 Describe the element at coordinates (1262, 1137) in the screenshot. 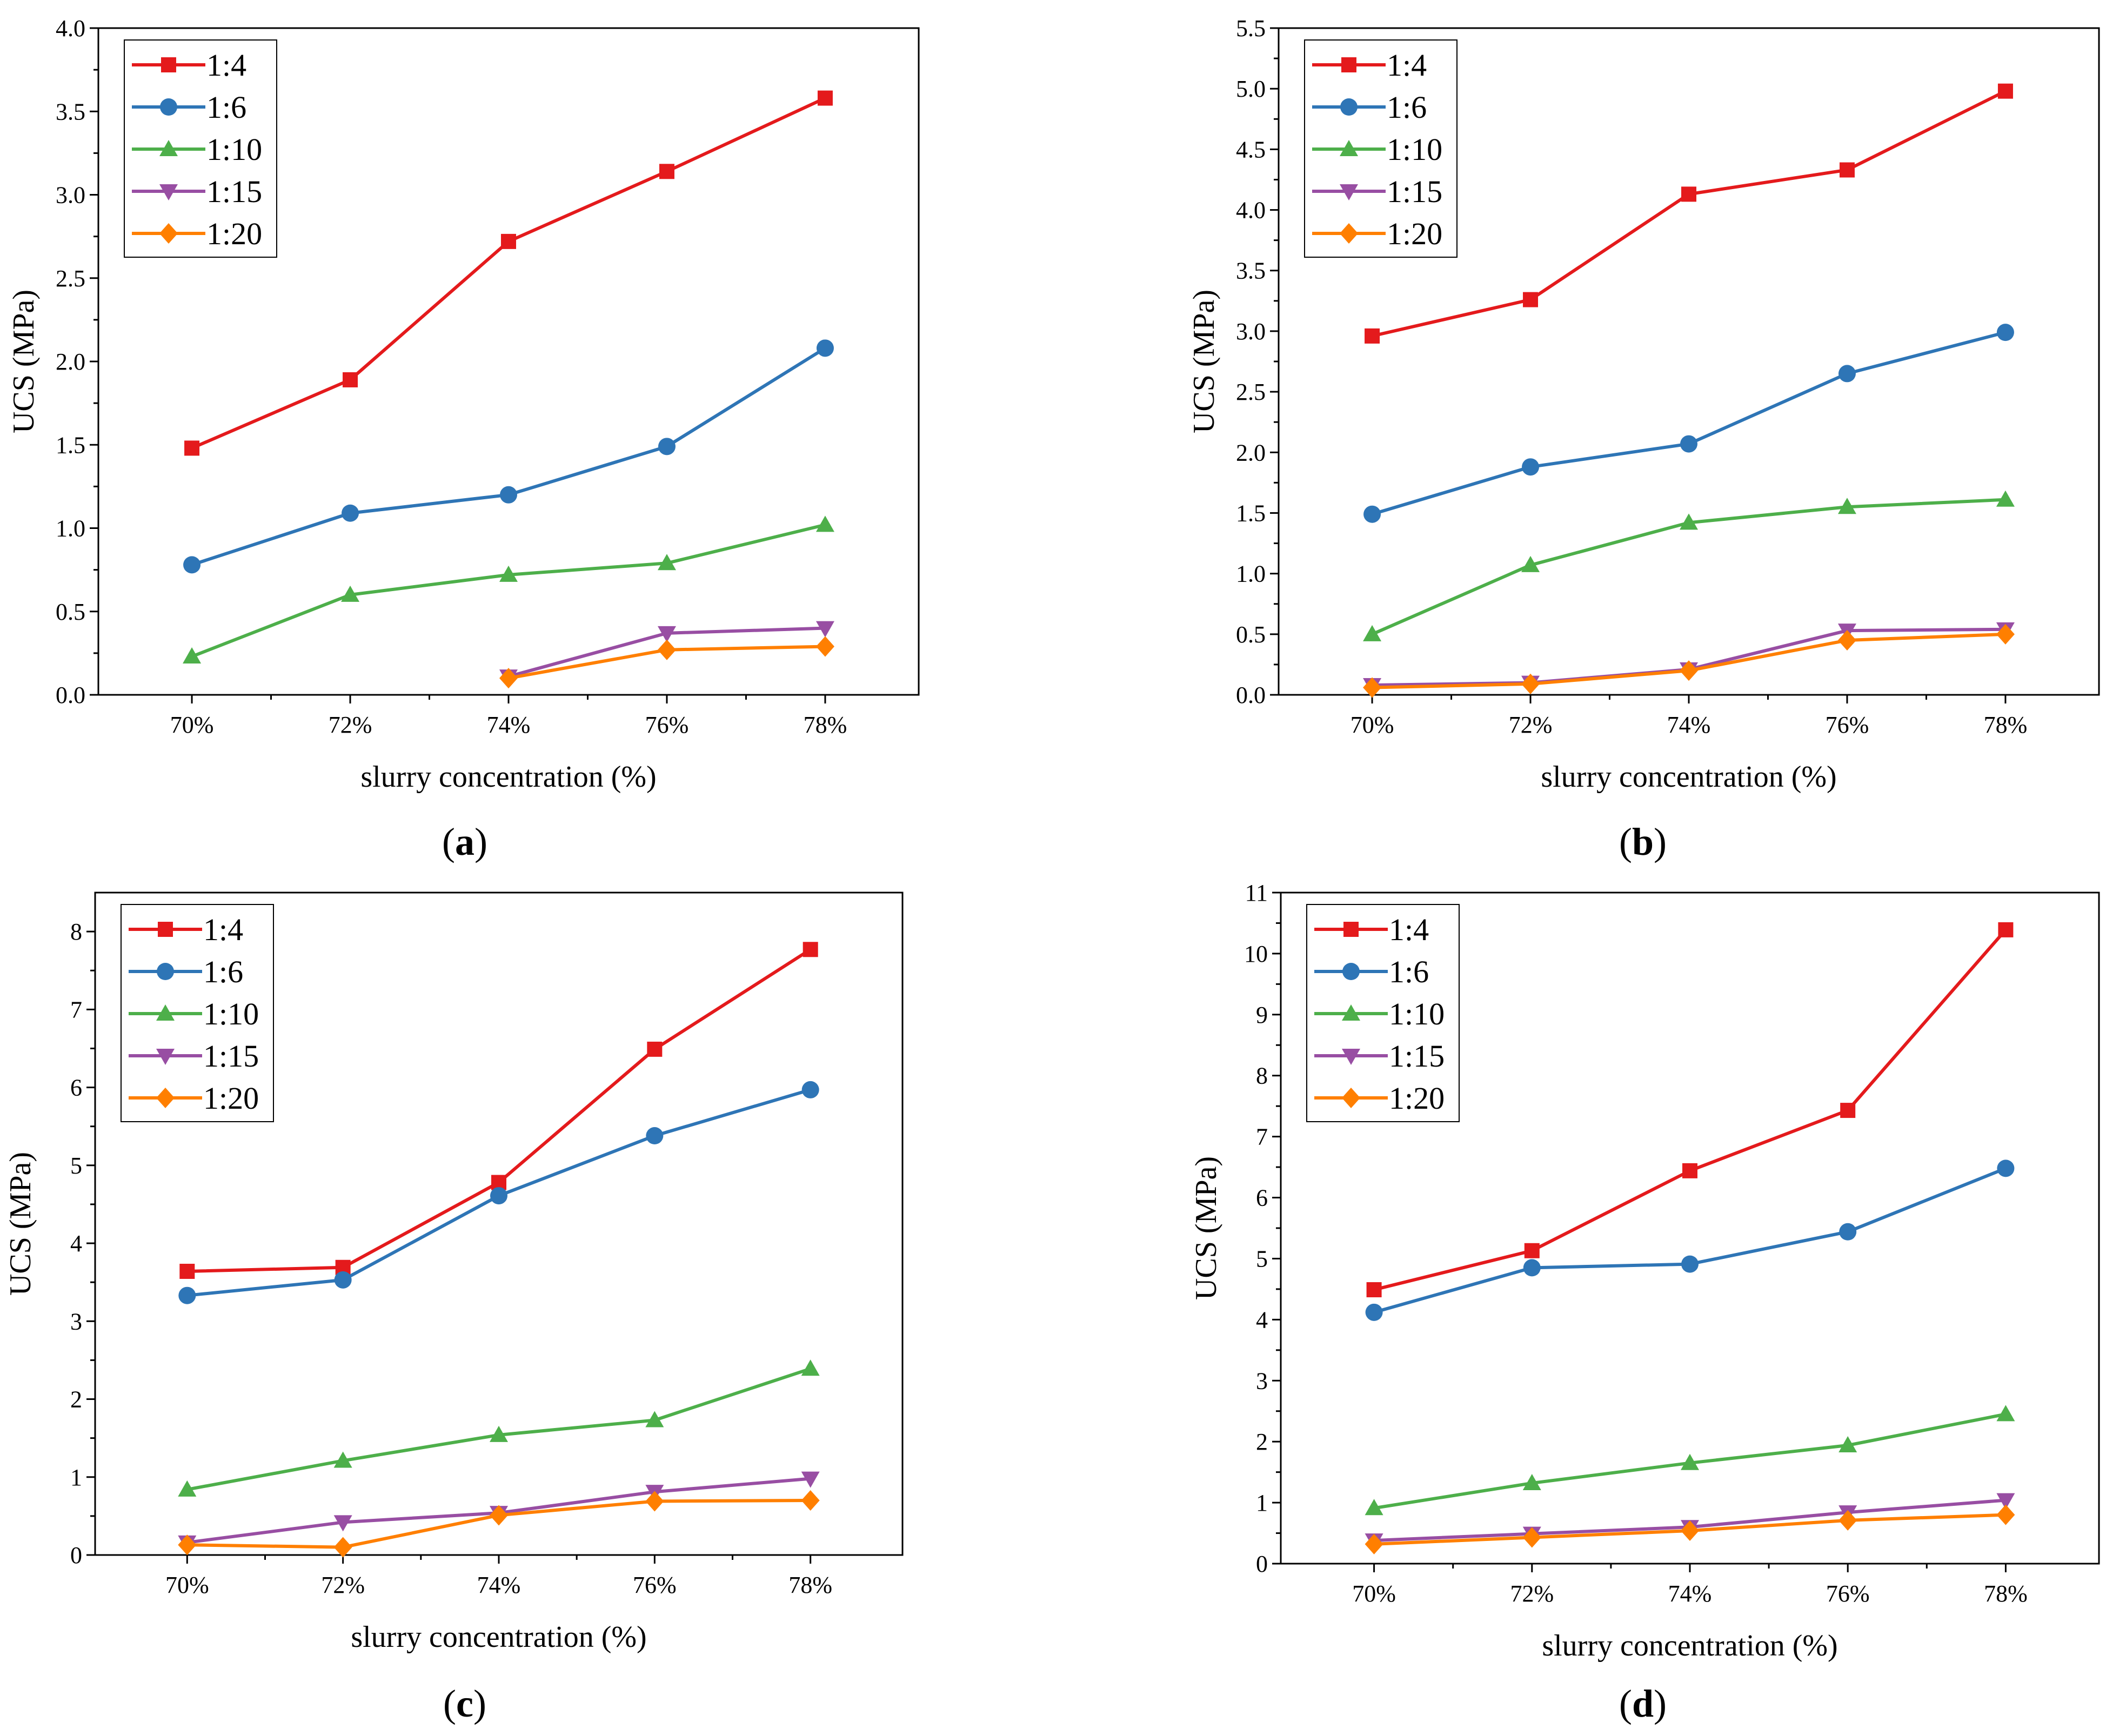

I see `y-tick-label: 7` at that location.